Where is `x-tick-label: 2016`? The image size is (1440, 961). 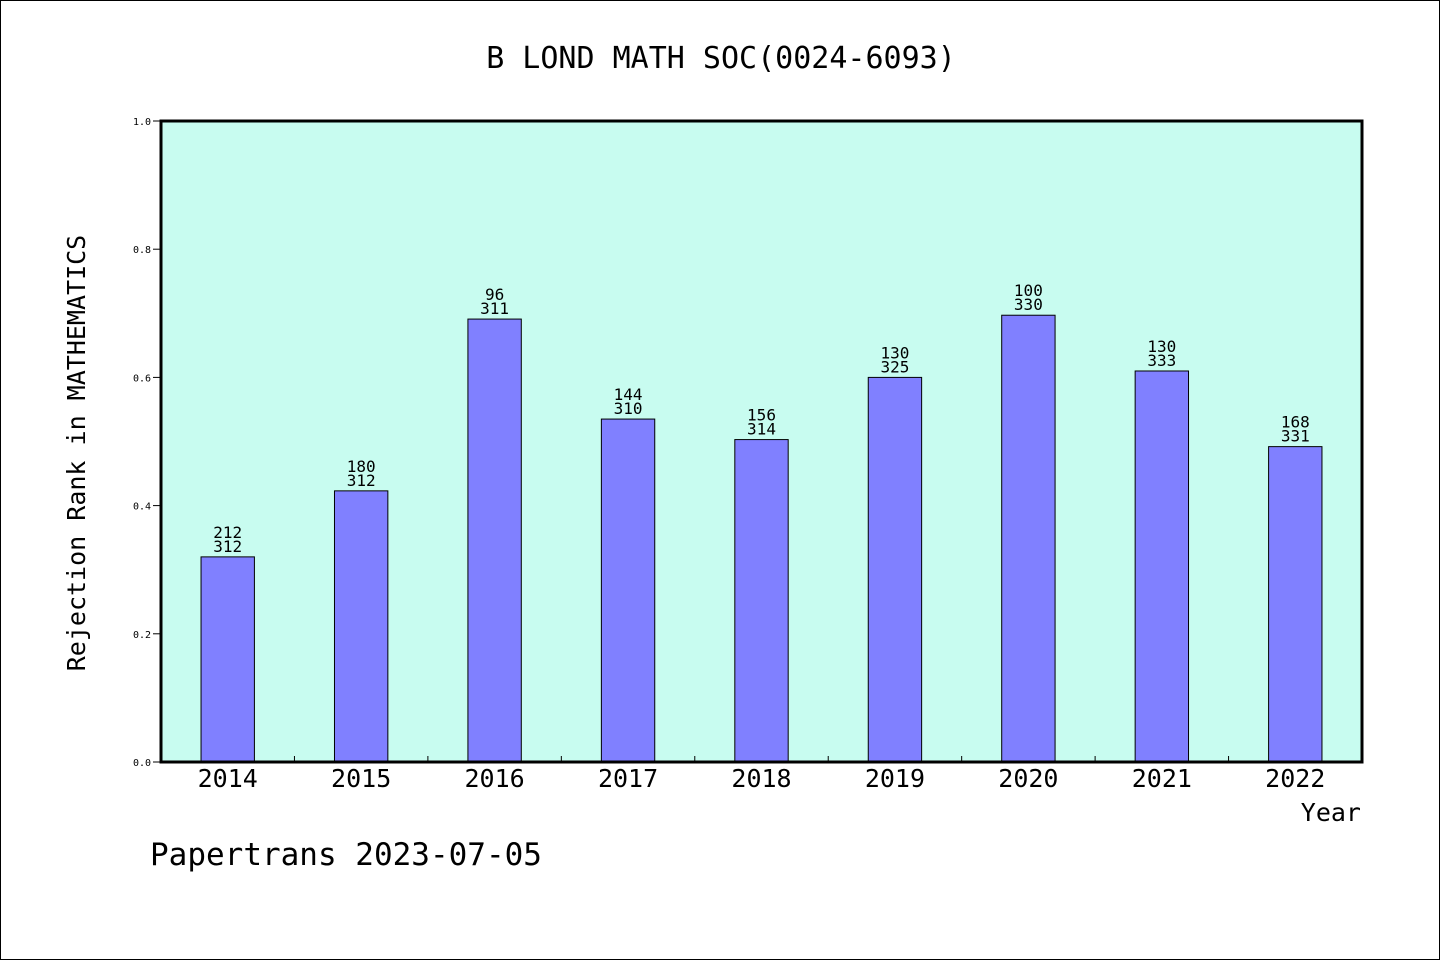 x-tick-label: 2016 is located at coordinates (495, 778).